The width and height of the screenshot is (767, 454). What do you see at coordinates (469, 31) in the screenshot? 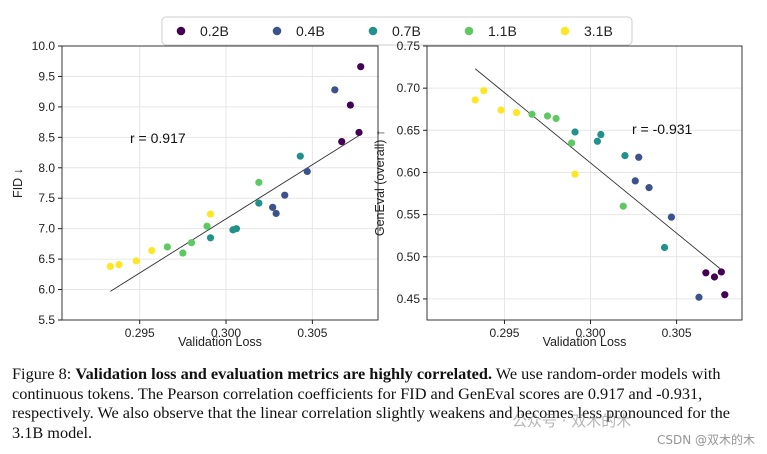
I see `legend-marker-1.1B` at bounding box center [469, 31].